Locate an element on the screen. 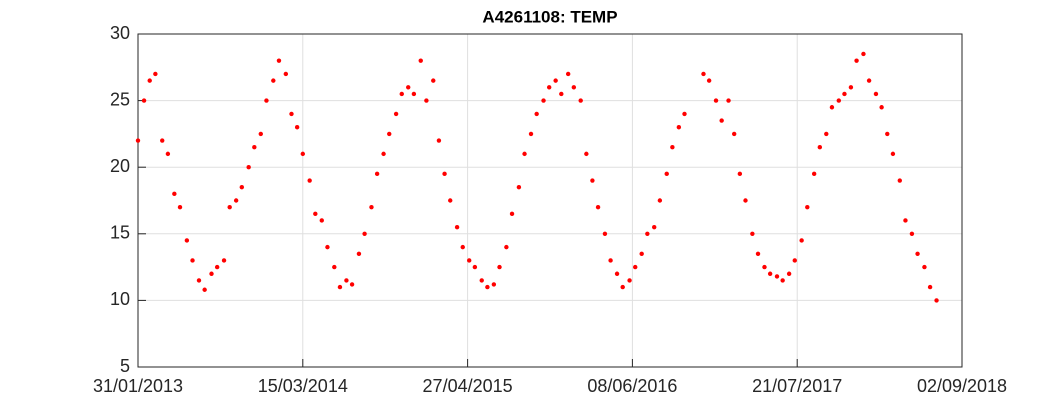  x-tick-label: 27/04/2015 is located at coordinates (468, 386).